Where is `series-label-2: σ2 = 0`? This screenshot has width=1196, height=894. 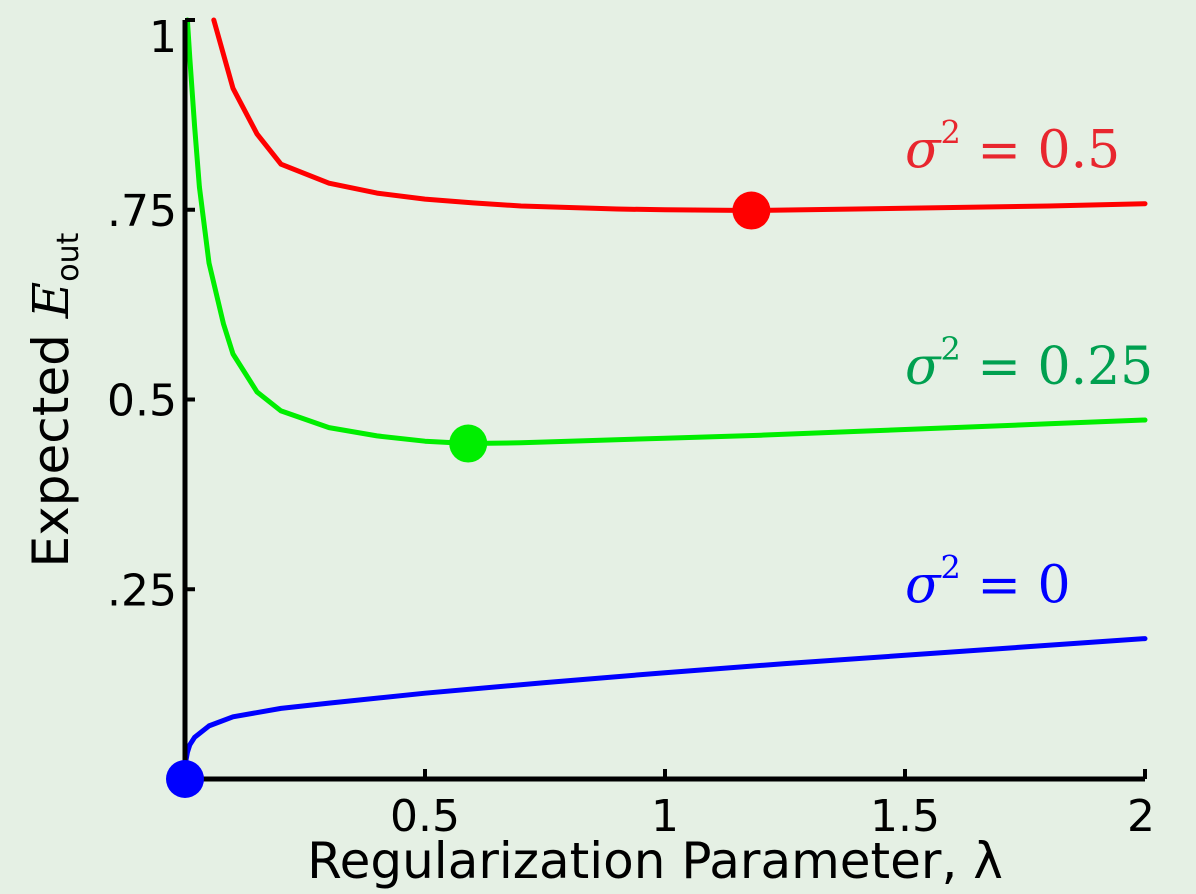 series-label-2: σ2 = 0 is located at coordinates (988, 582).